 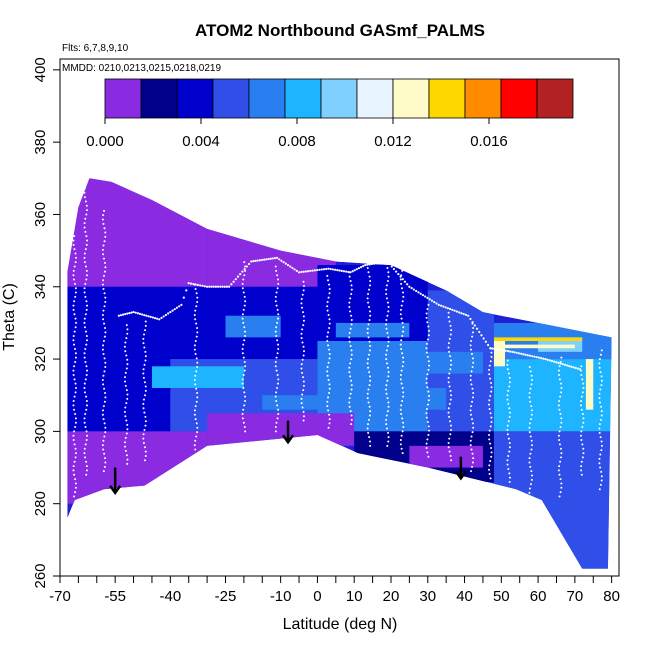 What do you see at coordinates (297, 134) in the screenshot?
I see `colorbar-tick-labels: 0.000 0.004 0.008 0.012 0.016` at bounding box center [297, 134].